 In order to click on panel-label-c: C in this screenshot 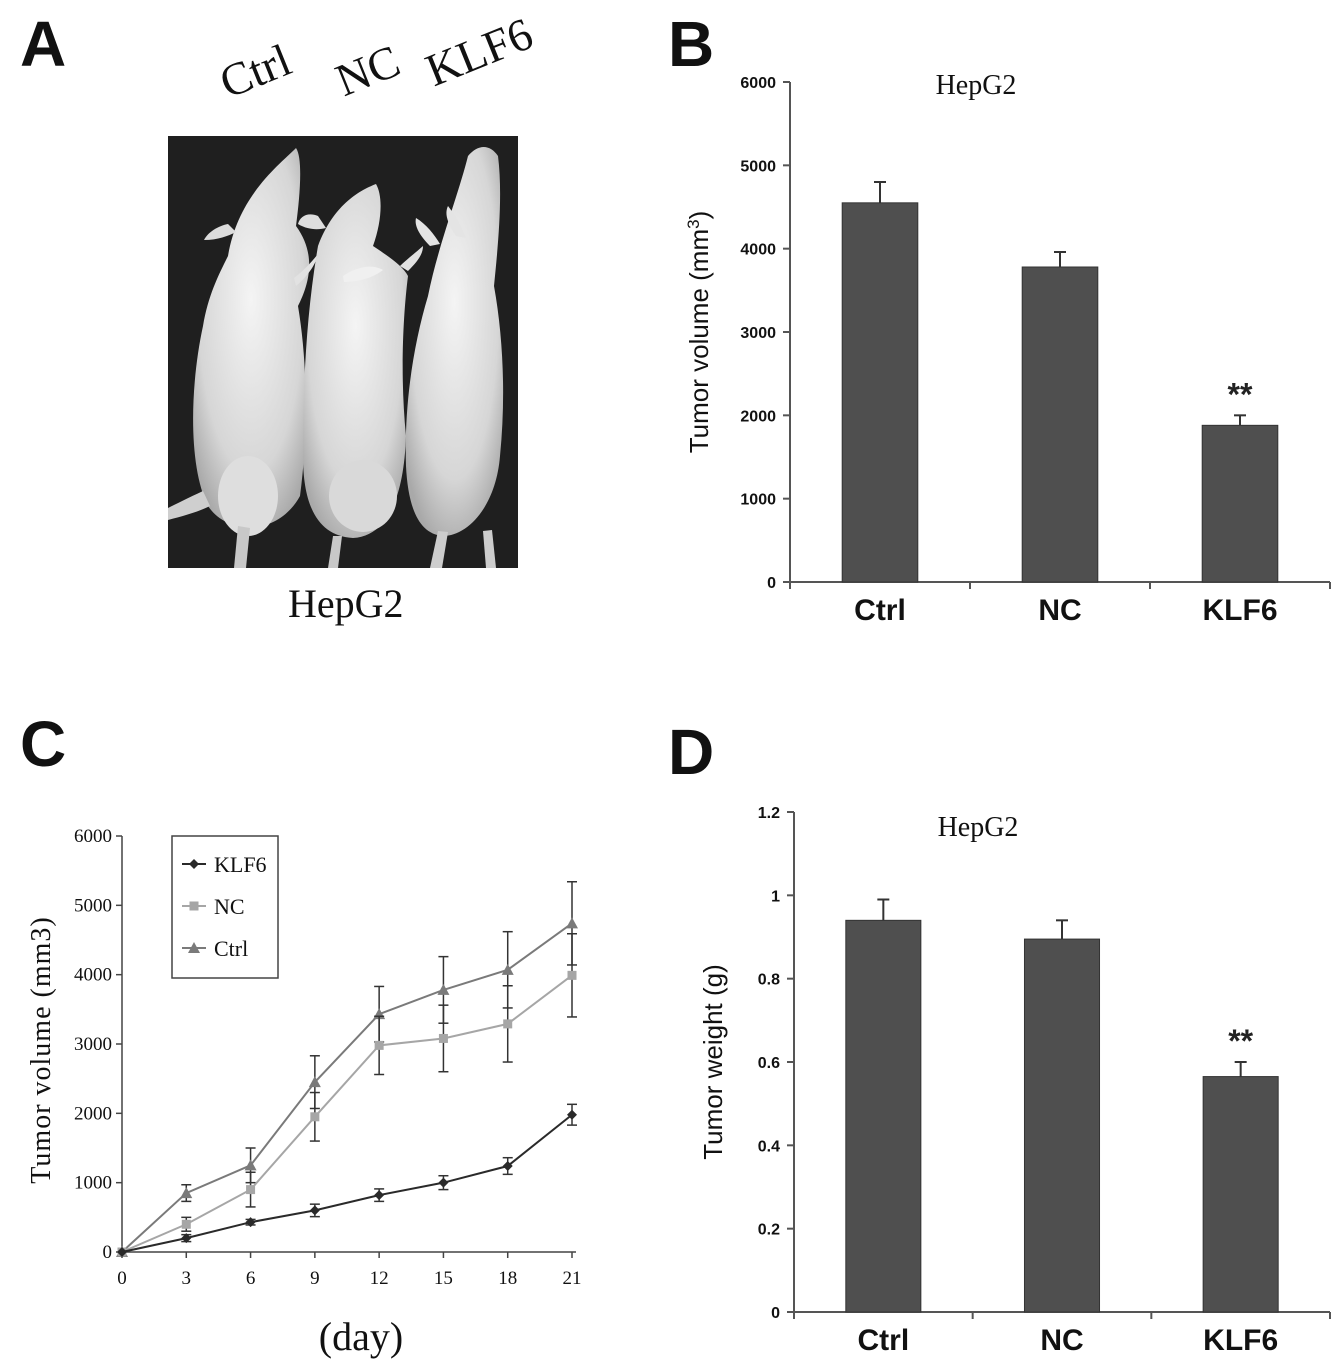, I will do `click(43, 744)`.